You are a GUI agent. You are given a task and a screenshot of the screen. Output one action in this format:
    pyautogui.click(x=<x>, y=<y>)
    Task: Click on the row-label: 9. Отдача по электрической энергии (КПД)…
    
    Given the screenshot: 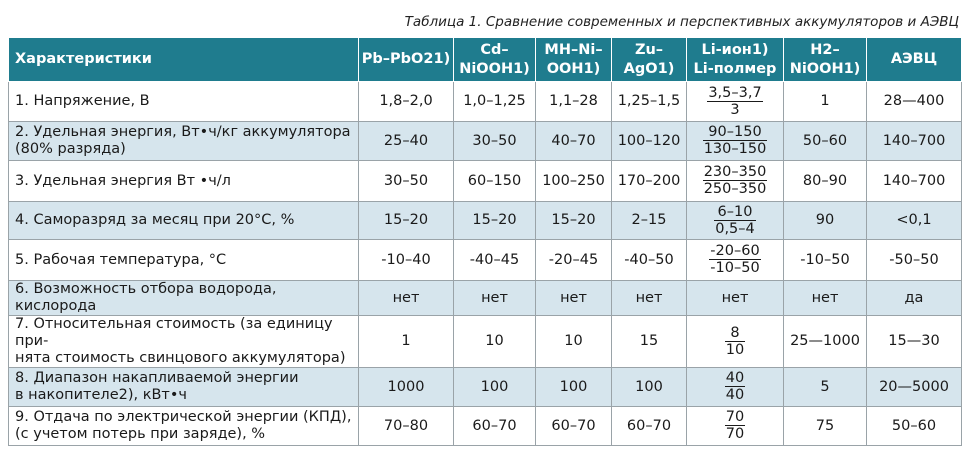 What is the action you would take?
    pyautogui.click(x=183, y=426)
    